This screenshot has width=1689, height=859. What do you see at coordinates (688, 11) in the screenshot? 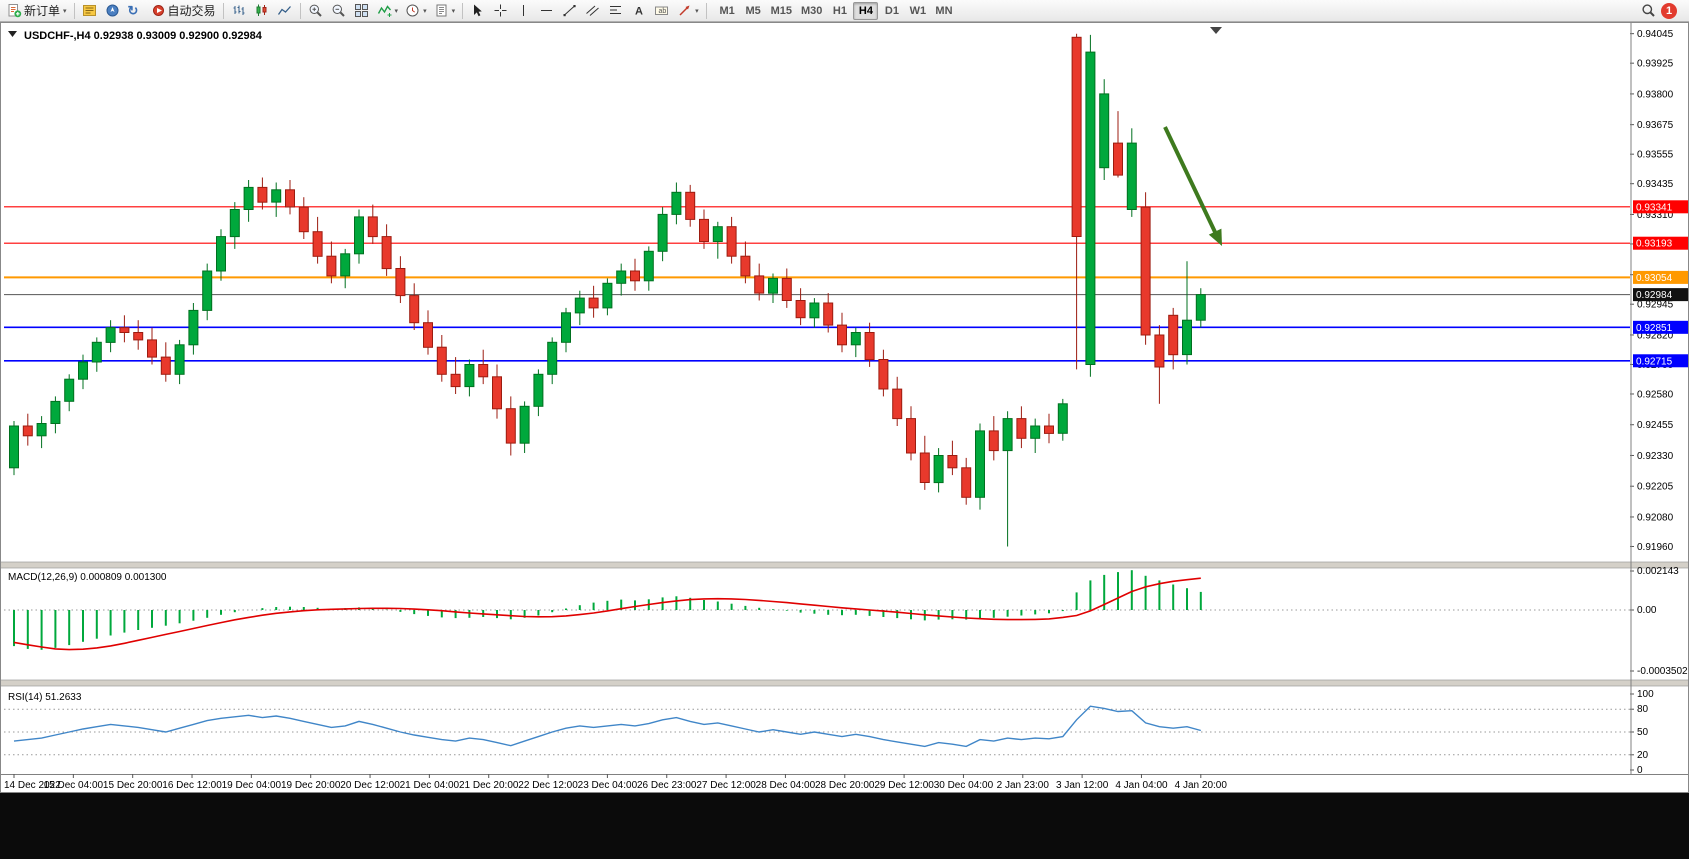
I see `arrows-tool-button: ▾` at bounding box center [688, 11].